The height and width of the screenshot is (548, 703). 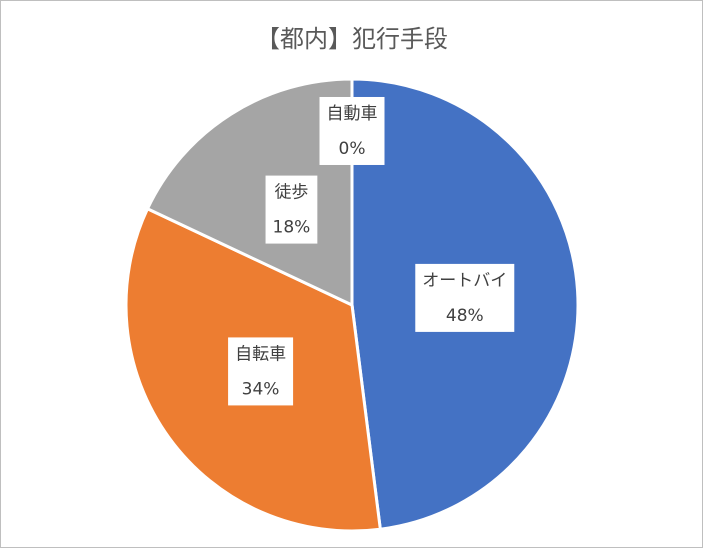 I want to click on data-label-name: 徒歩, so click(x=291, y=193).